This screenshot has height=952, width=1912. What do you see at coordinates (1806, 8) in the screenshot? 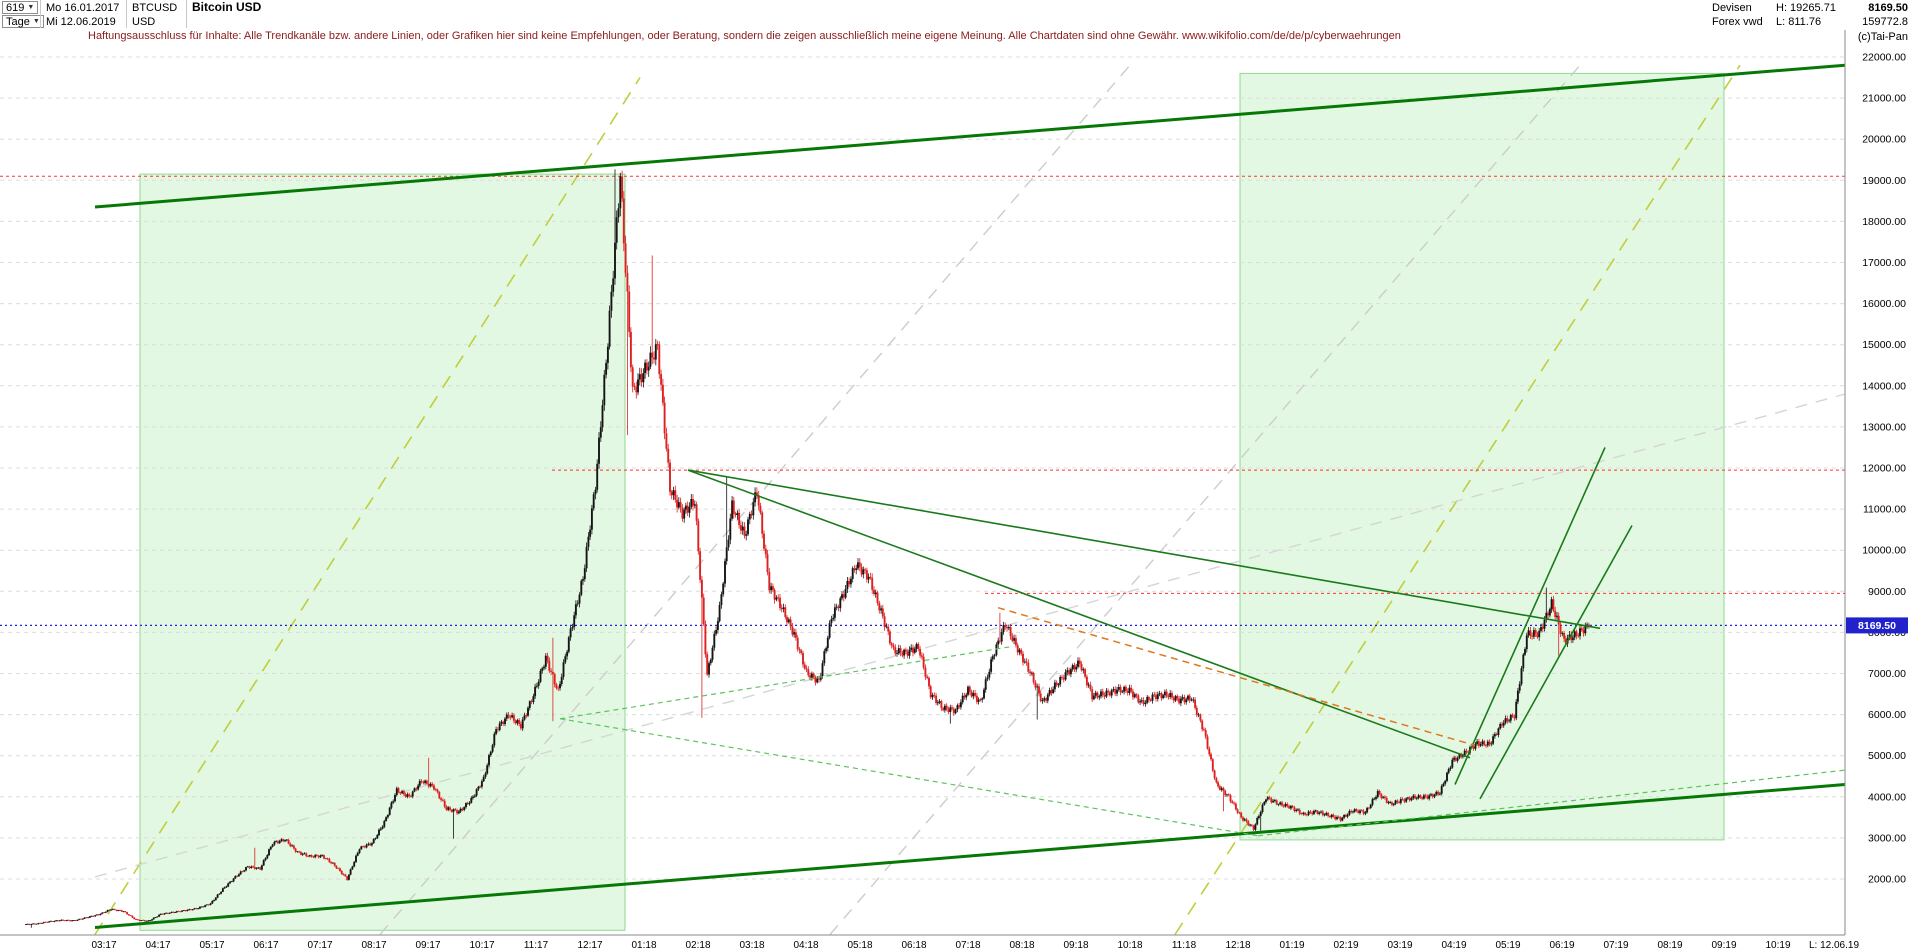
I see `period-high-value: H: 19265.71` at bounding box center [1806, 8].